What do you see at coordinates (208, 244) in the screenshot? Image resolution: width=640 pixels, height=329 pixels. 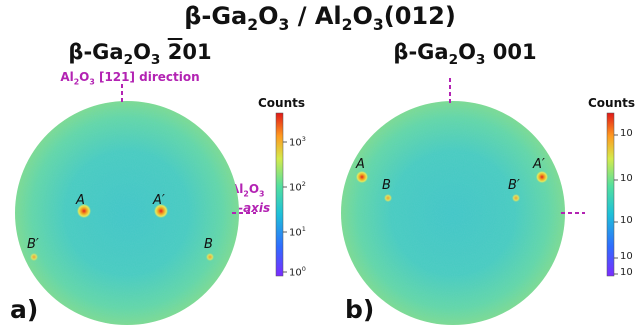 I see `spot-label-a-B: B` at bounding box center [208, 244].